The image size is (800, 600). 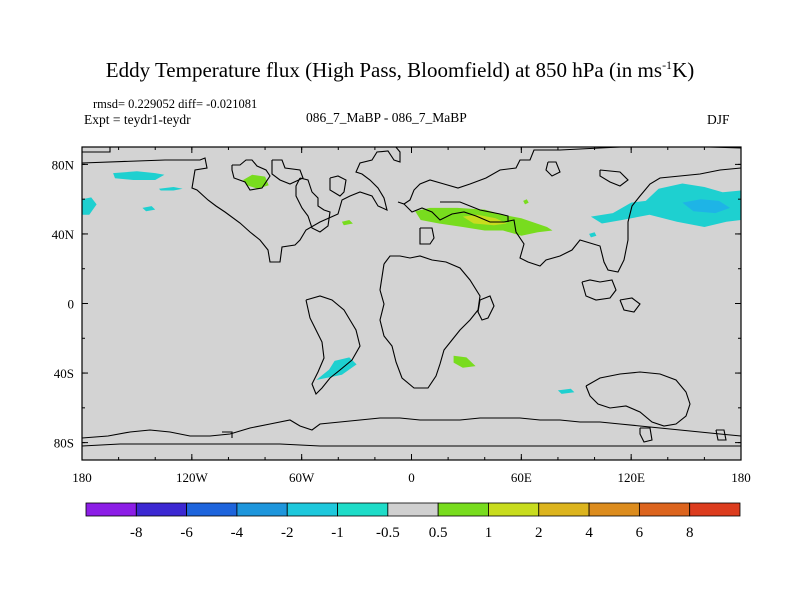 I want to click on y-tick-label: 40S, so click(x=64, y=373).